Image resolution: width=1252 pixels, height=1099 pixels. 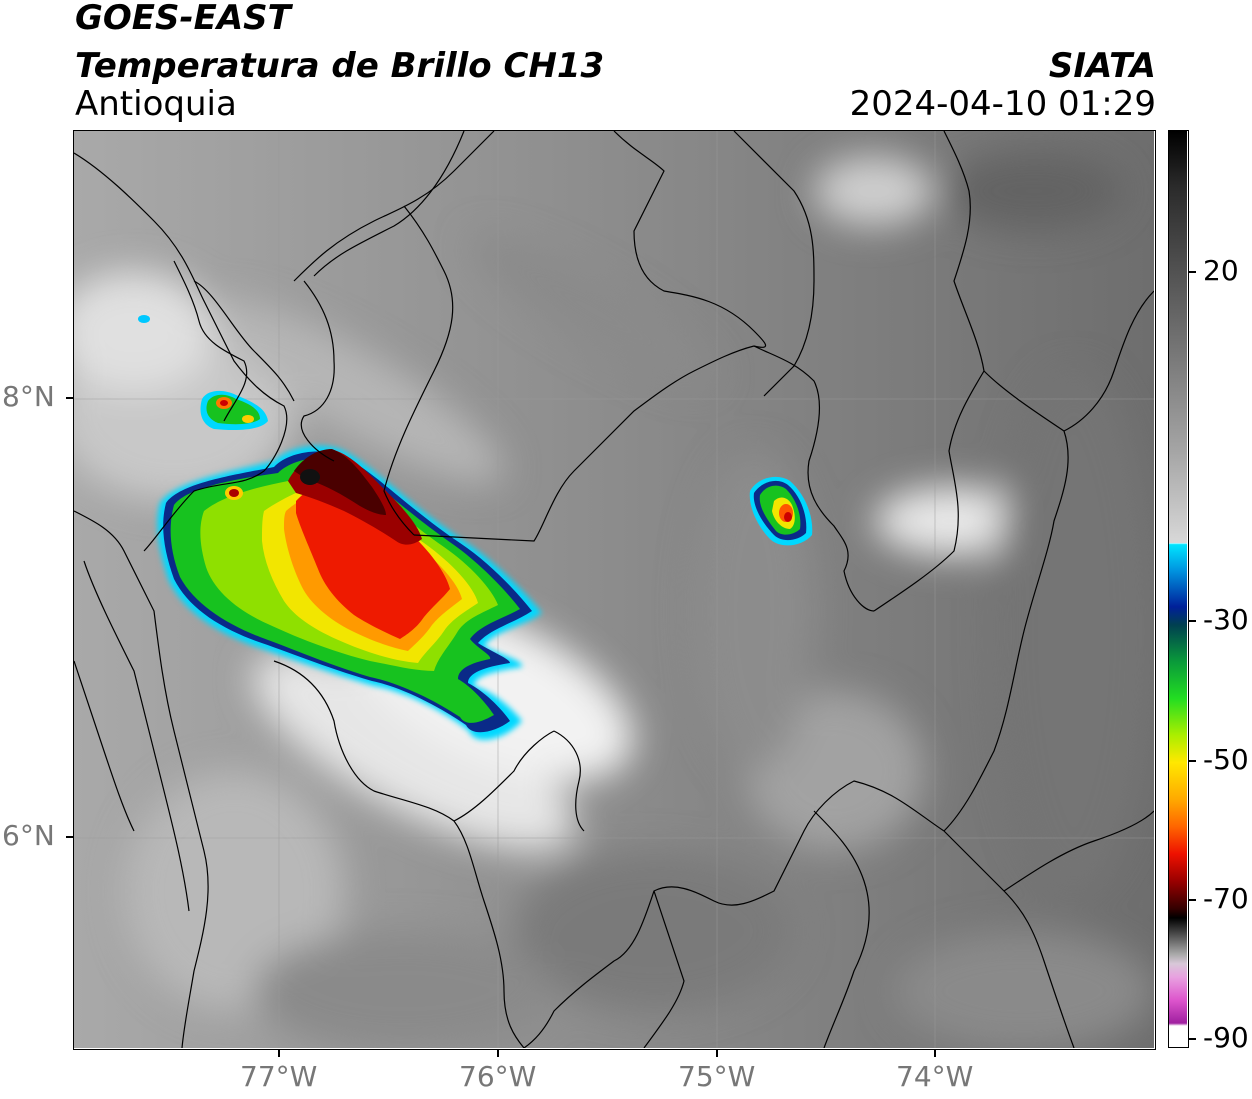 What do you see at coordinates (279, 1076) in the screenshot?
I see `lon-label-77w: 77°W` at bounding box center [279, 1076].